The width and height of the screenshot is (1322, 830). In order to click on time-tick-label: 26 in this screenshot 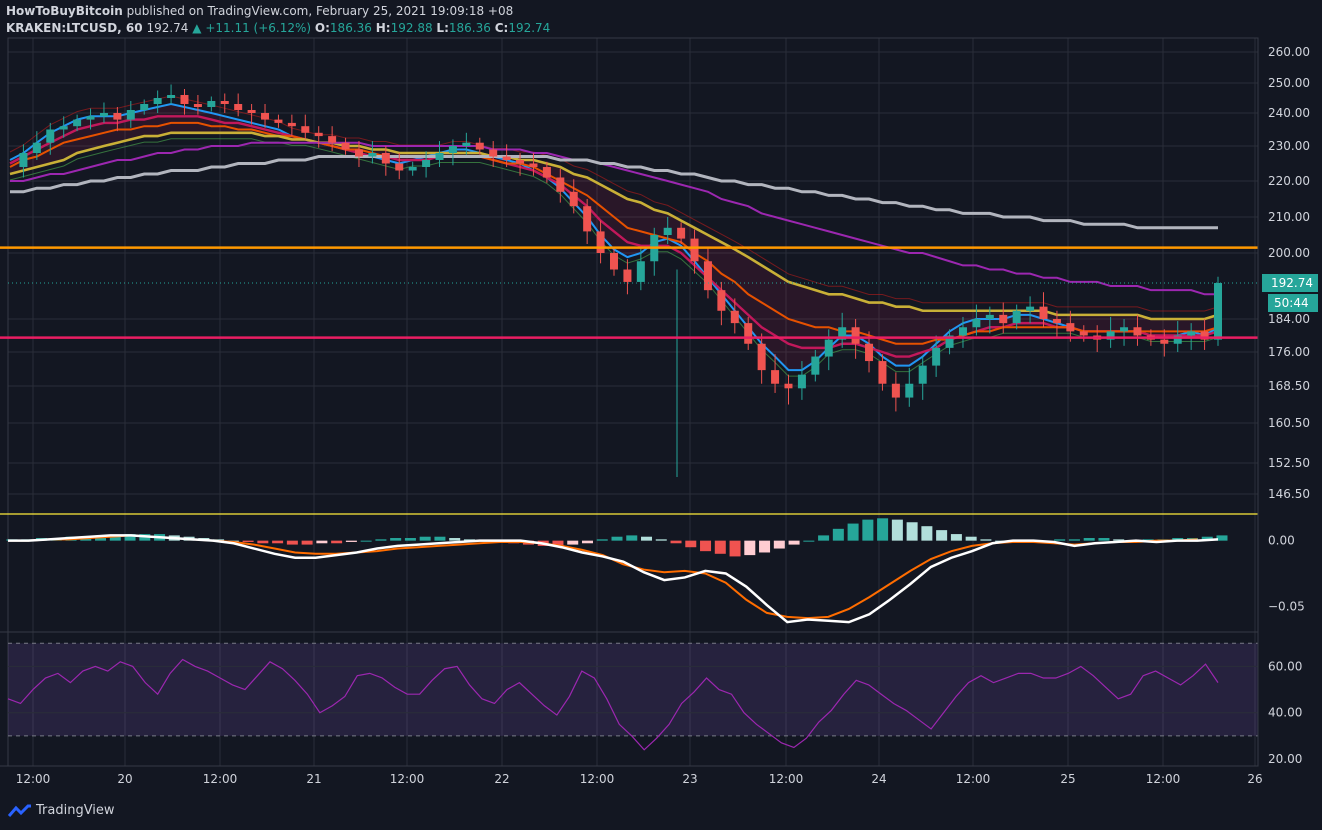, I will do `click(1254, 779)`.